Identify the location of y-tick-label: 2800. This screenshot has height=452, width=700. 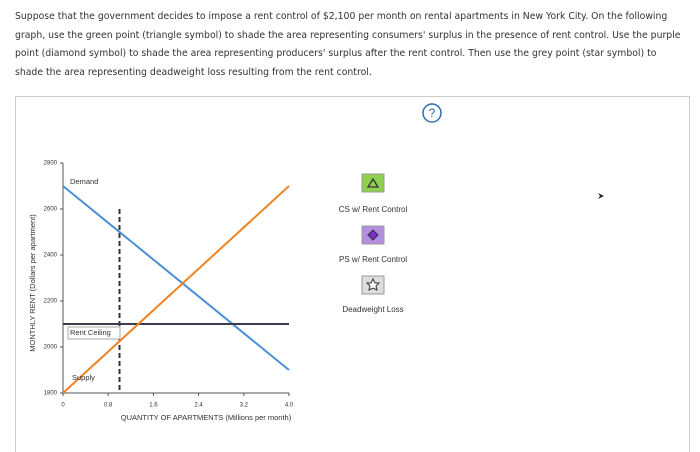
(51, 164).